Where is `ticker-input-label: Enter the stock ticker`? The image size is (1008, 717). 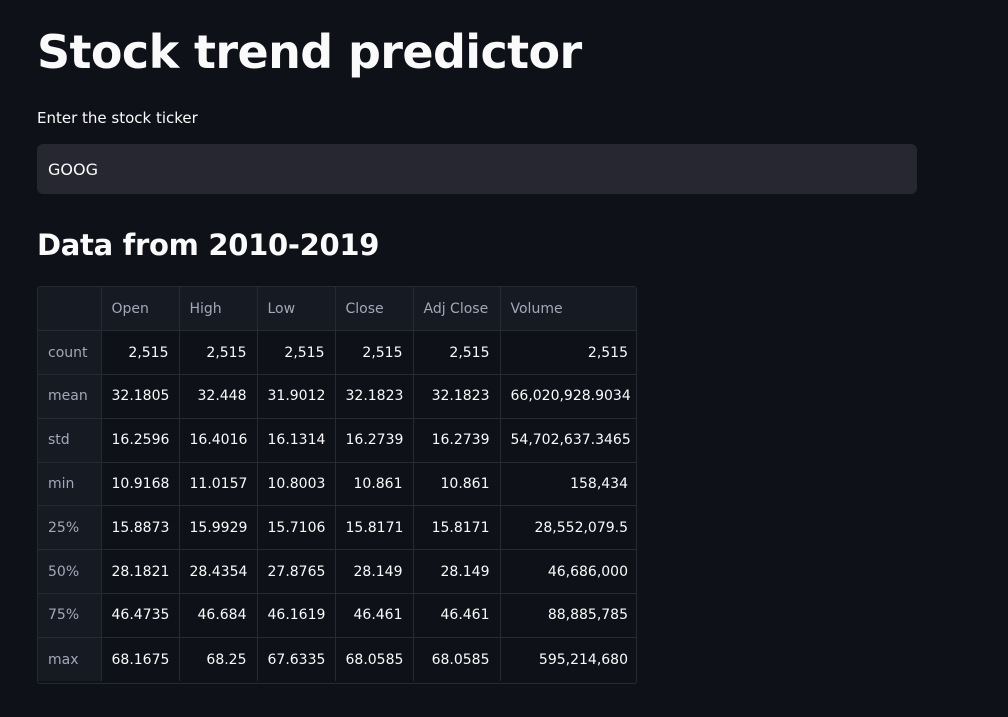
ticker-input-label: Enter the stock ticker is located at coordinates (117, 118).